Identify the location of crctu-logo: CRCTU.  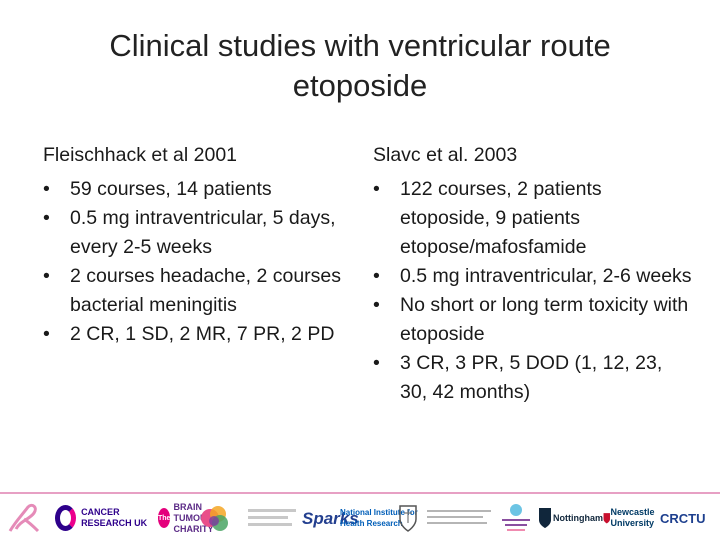
(689, 518).